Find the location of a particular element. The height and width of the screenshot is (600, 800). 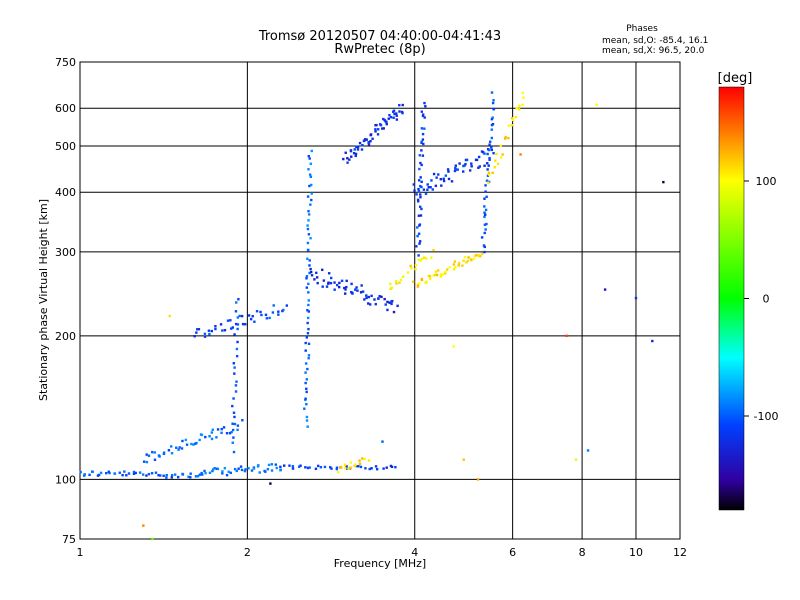

phases-box-line1: mean, sd,O: -85.4, 16.1 is located at coordinates (655, 41).